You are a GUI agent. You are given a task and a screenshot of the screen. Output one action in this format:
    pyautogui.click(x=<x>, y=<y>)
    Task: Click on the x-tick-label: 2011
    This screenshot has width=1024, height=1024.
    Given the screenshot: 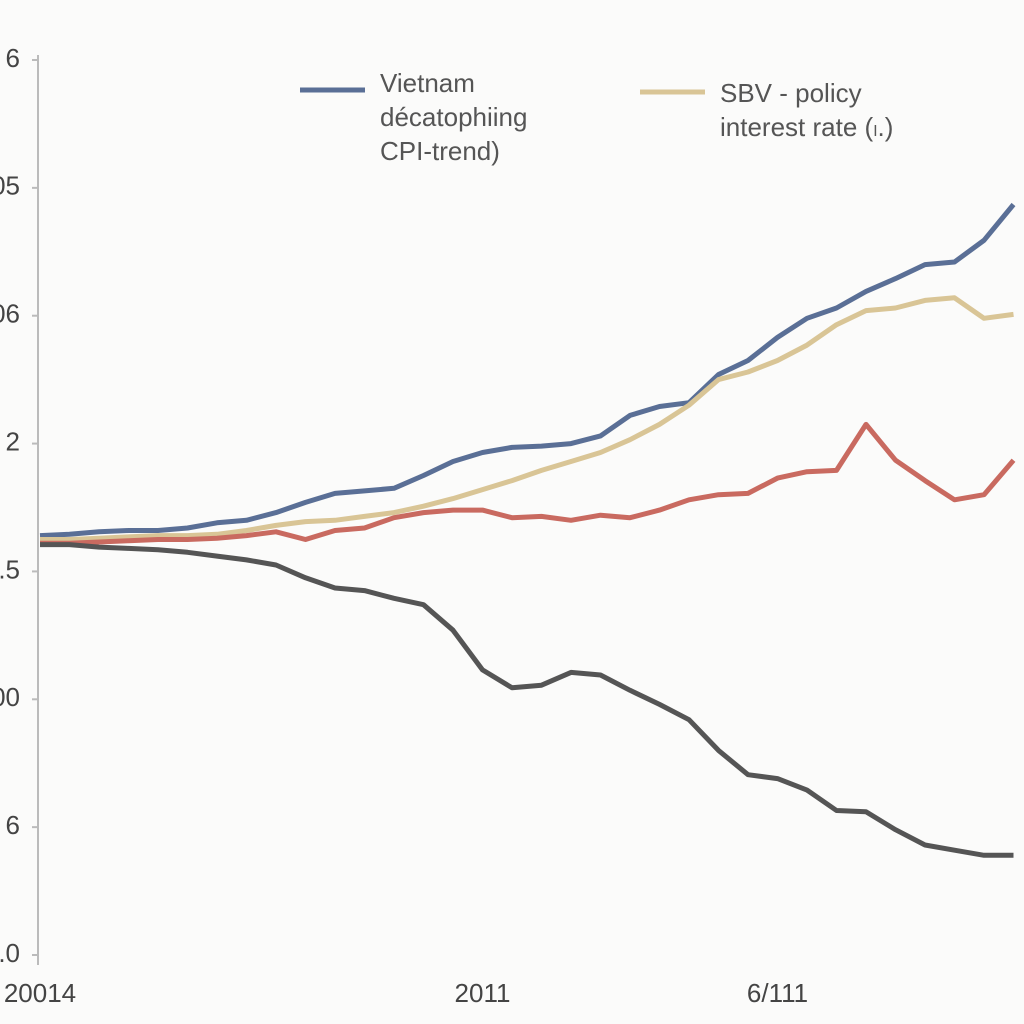 What is the action you would take?
    pyautogui.click(x=483, y=993)
    